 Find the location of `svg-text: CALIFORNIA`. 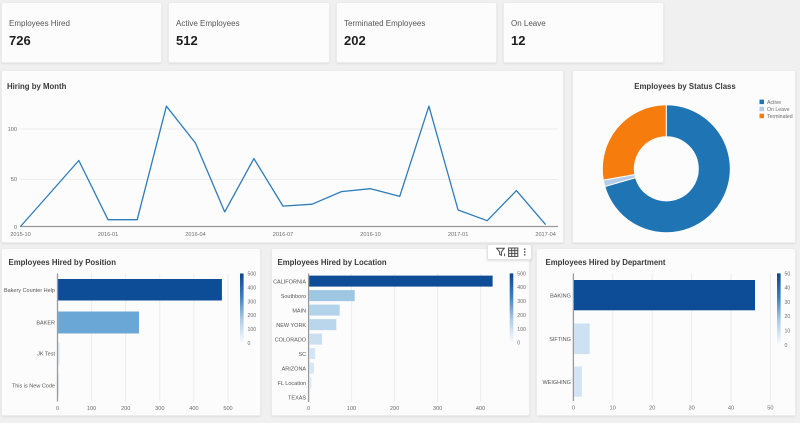

svg-text: CALIFORNIA is located at coordinates (289, 282).